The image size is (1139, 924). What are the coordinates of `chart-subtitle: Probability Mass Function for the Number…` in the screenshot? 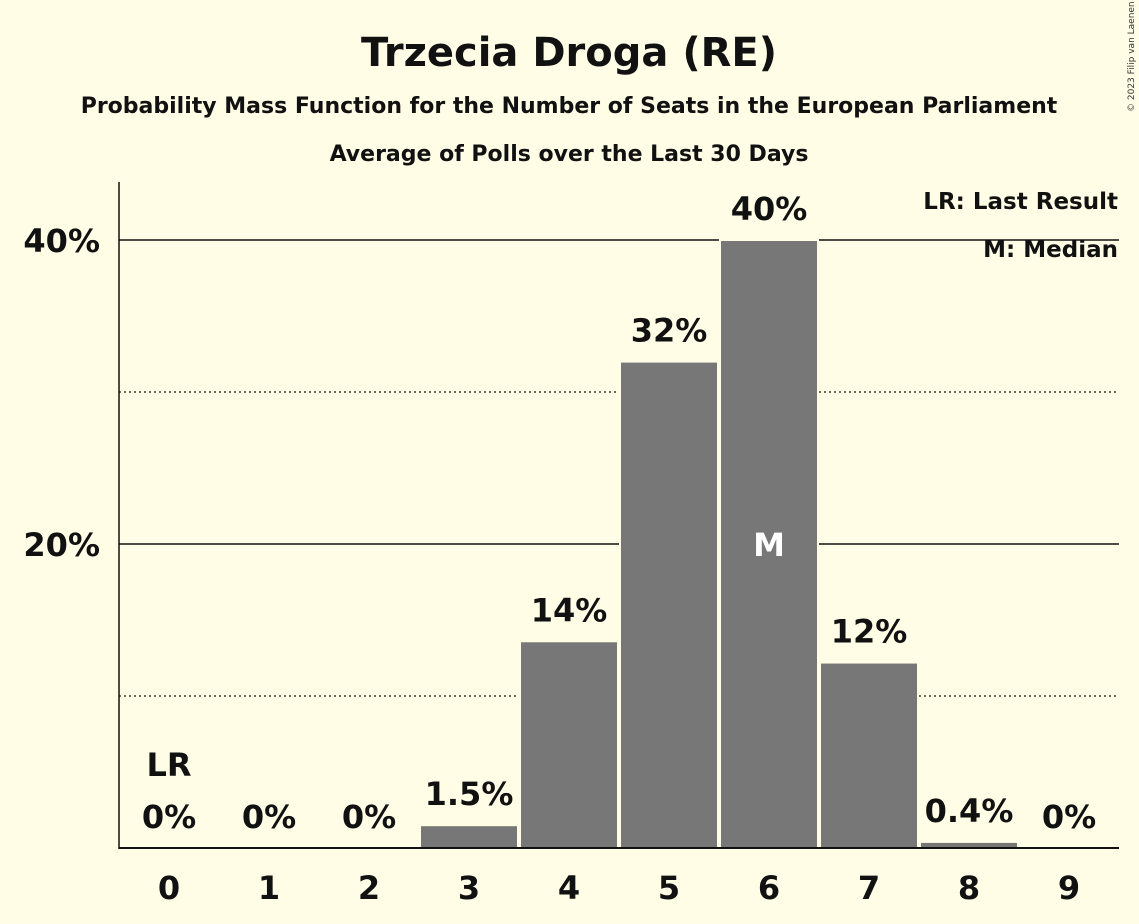 It's located at (569, 106).